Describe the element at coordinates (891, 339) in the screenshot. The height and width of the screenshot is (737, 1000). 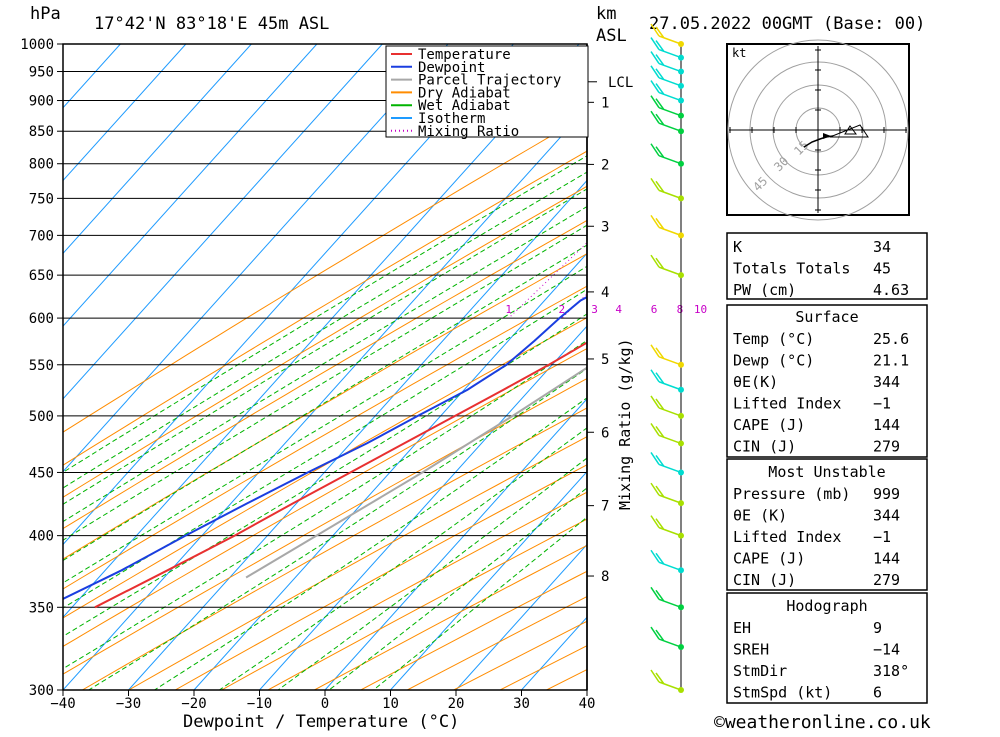
I see `table-row-value: 25.6` at that location.